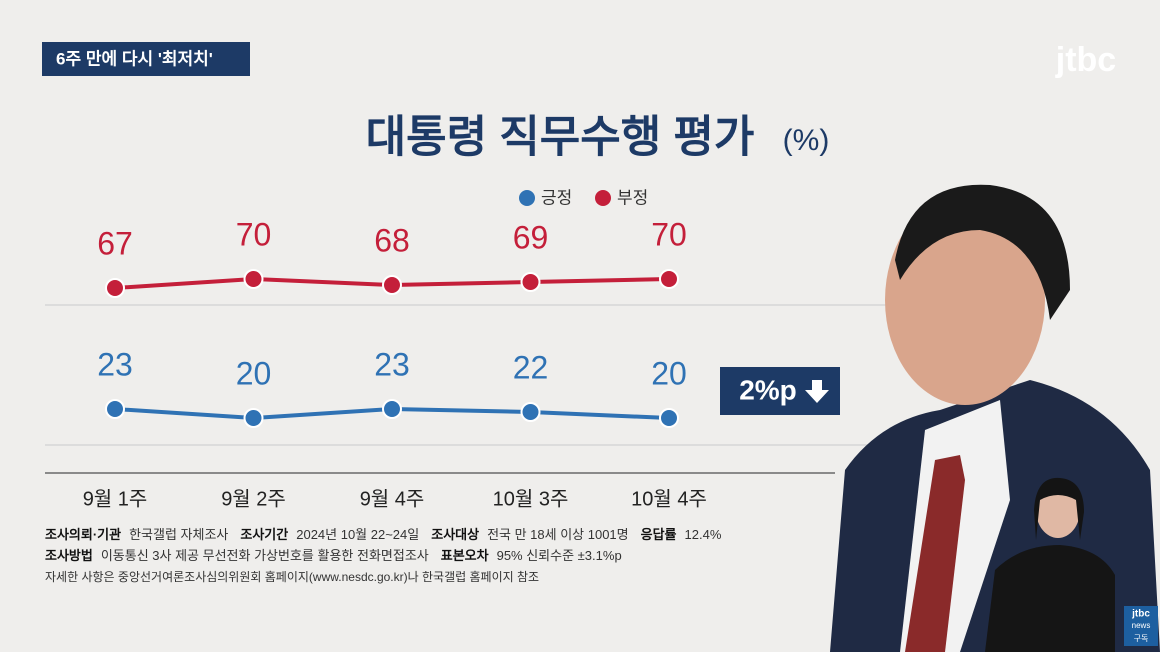  I want to click on data-label: 68, so click(392, 240).